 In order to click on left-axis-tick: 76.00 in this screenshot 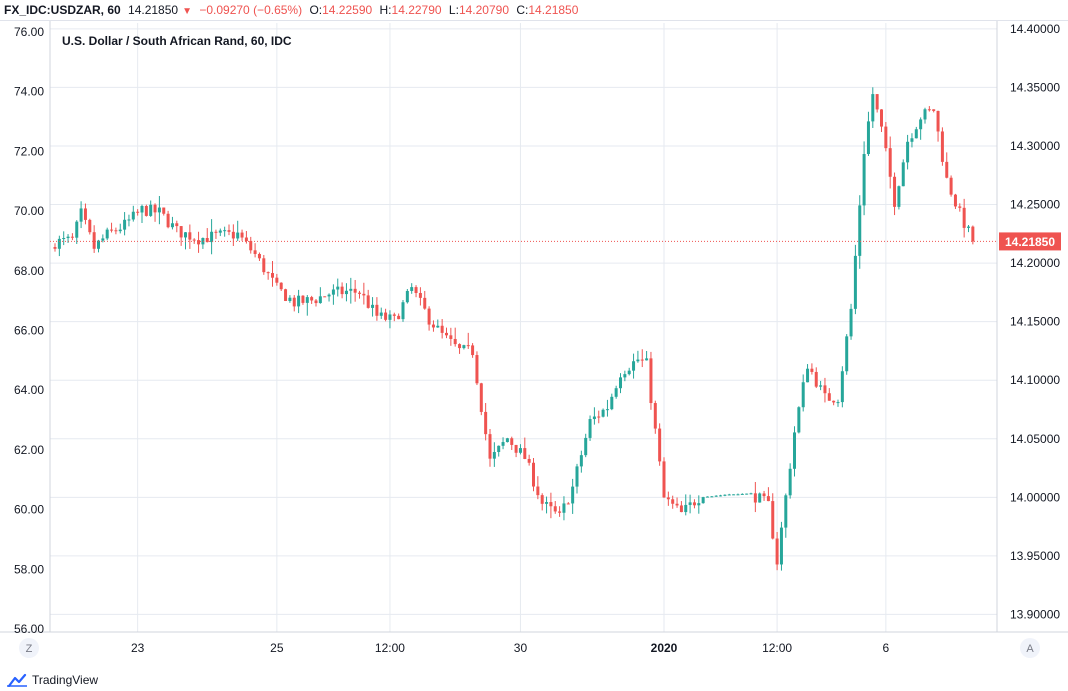, I will do `click(29, 32)`.